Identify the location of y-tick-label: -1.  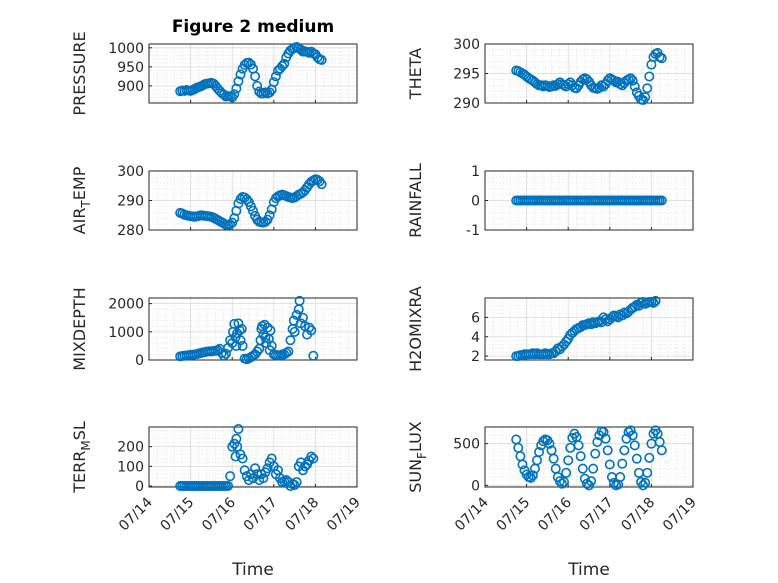
(473, 231).